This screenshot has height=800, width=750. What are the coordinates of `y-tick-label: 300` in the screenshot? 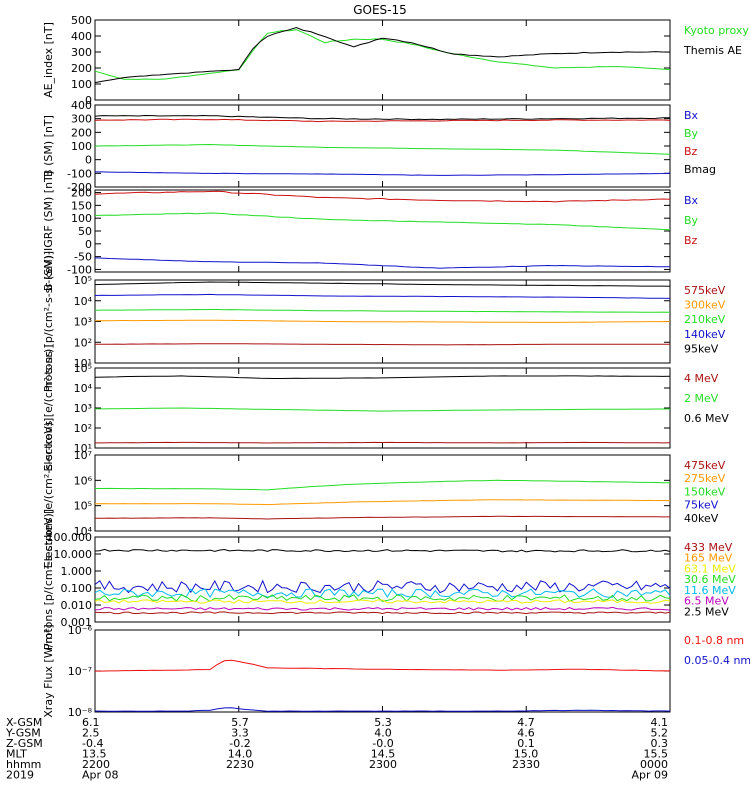 It's located at (81, 52).